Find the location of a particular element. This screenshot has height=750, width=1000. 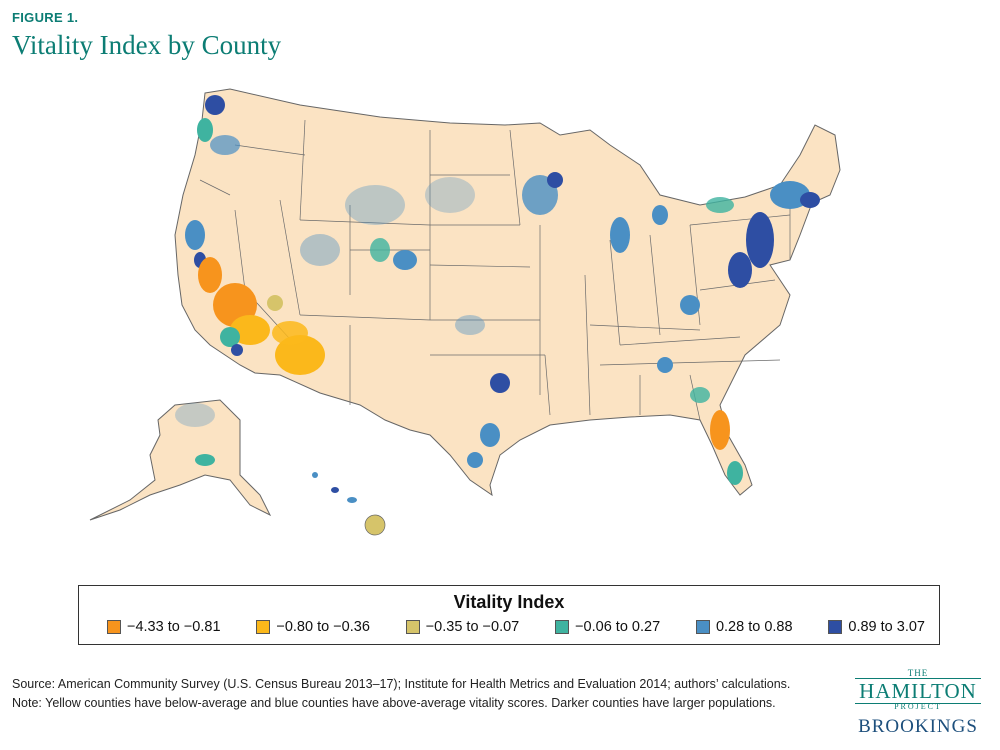

logo-brookings: BROOKINGS is located at coordinates (918, 726).